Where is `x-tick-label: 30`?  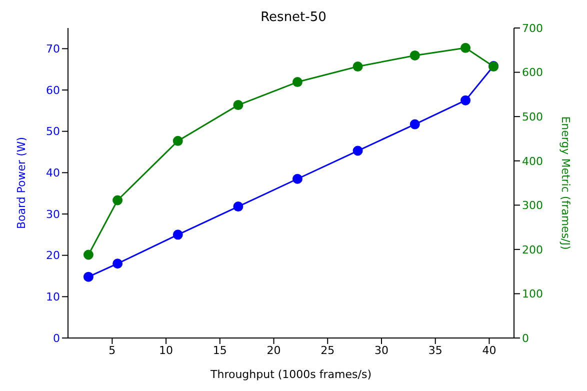 x-tick-label: 30 is located at coordinates (381, 350).